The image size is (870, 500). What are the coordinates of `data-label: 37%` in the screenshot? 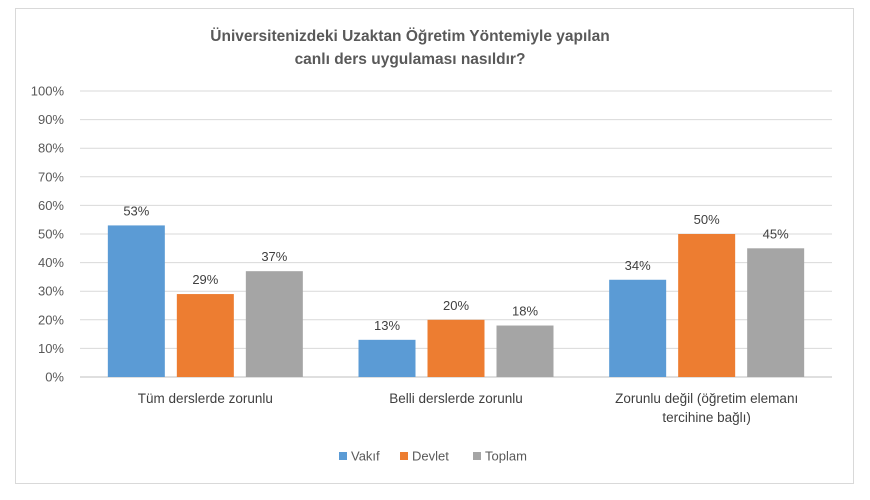 It's located at (274, 256).